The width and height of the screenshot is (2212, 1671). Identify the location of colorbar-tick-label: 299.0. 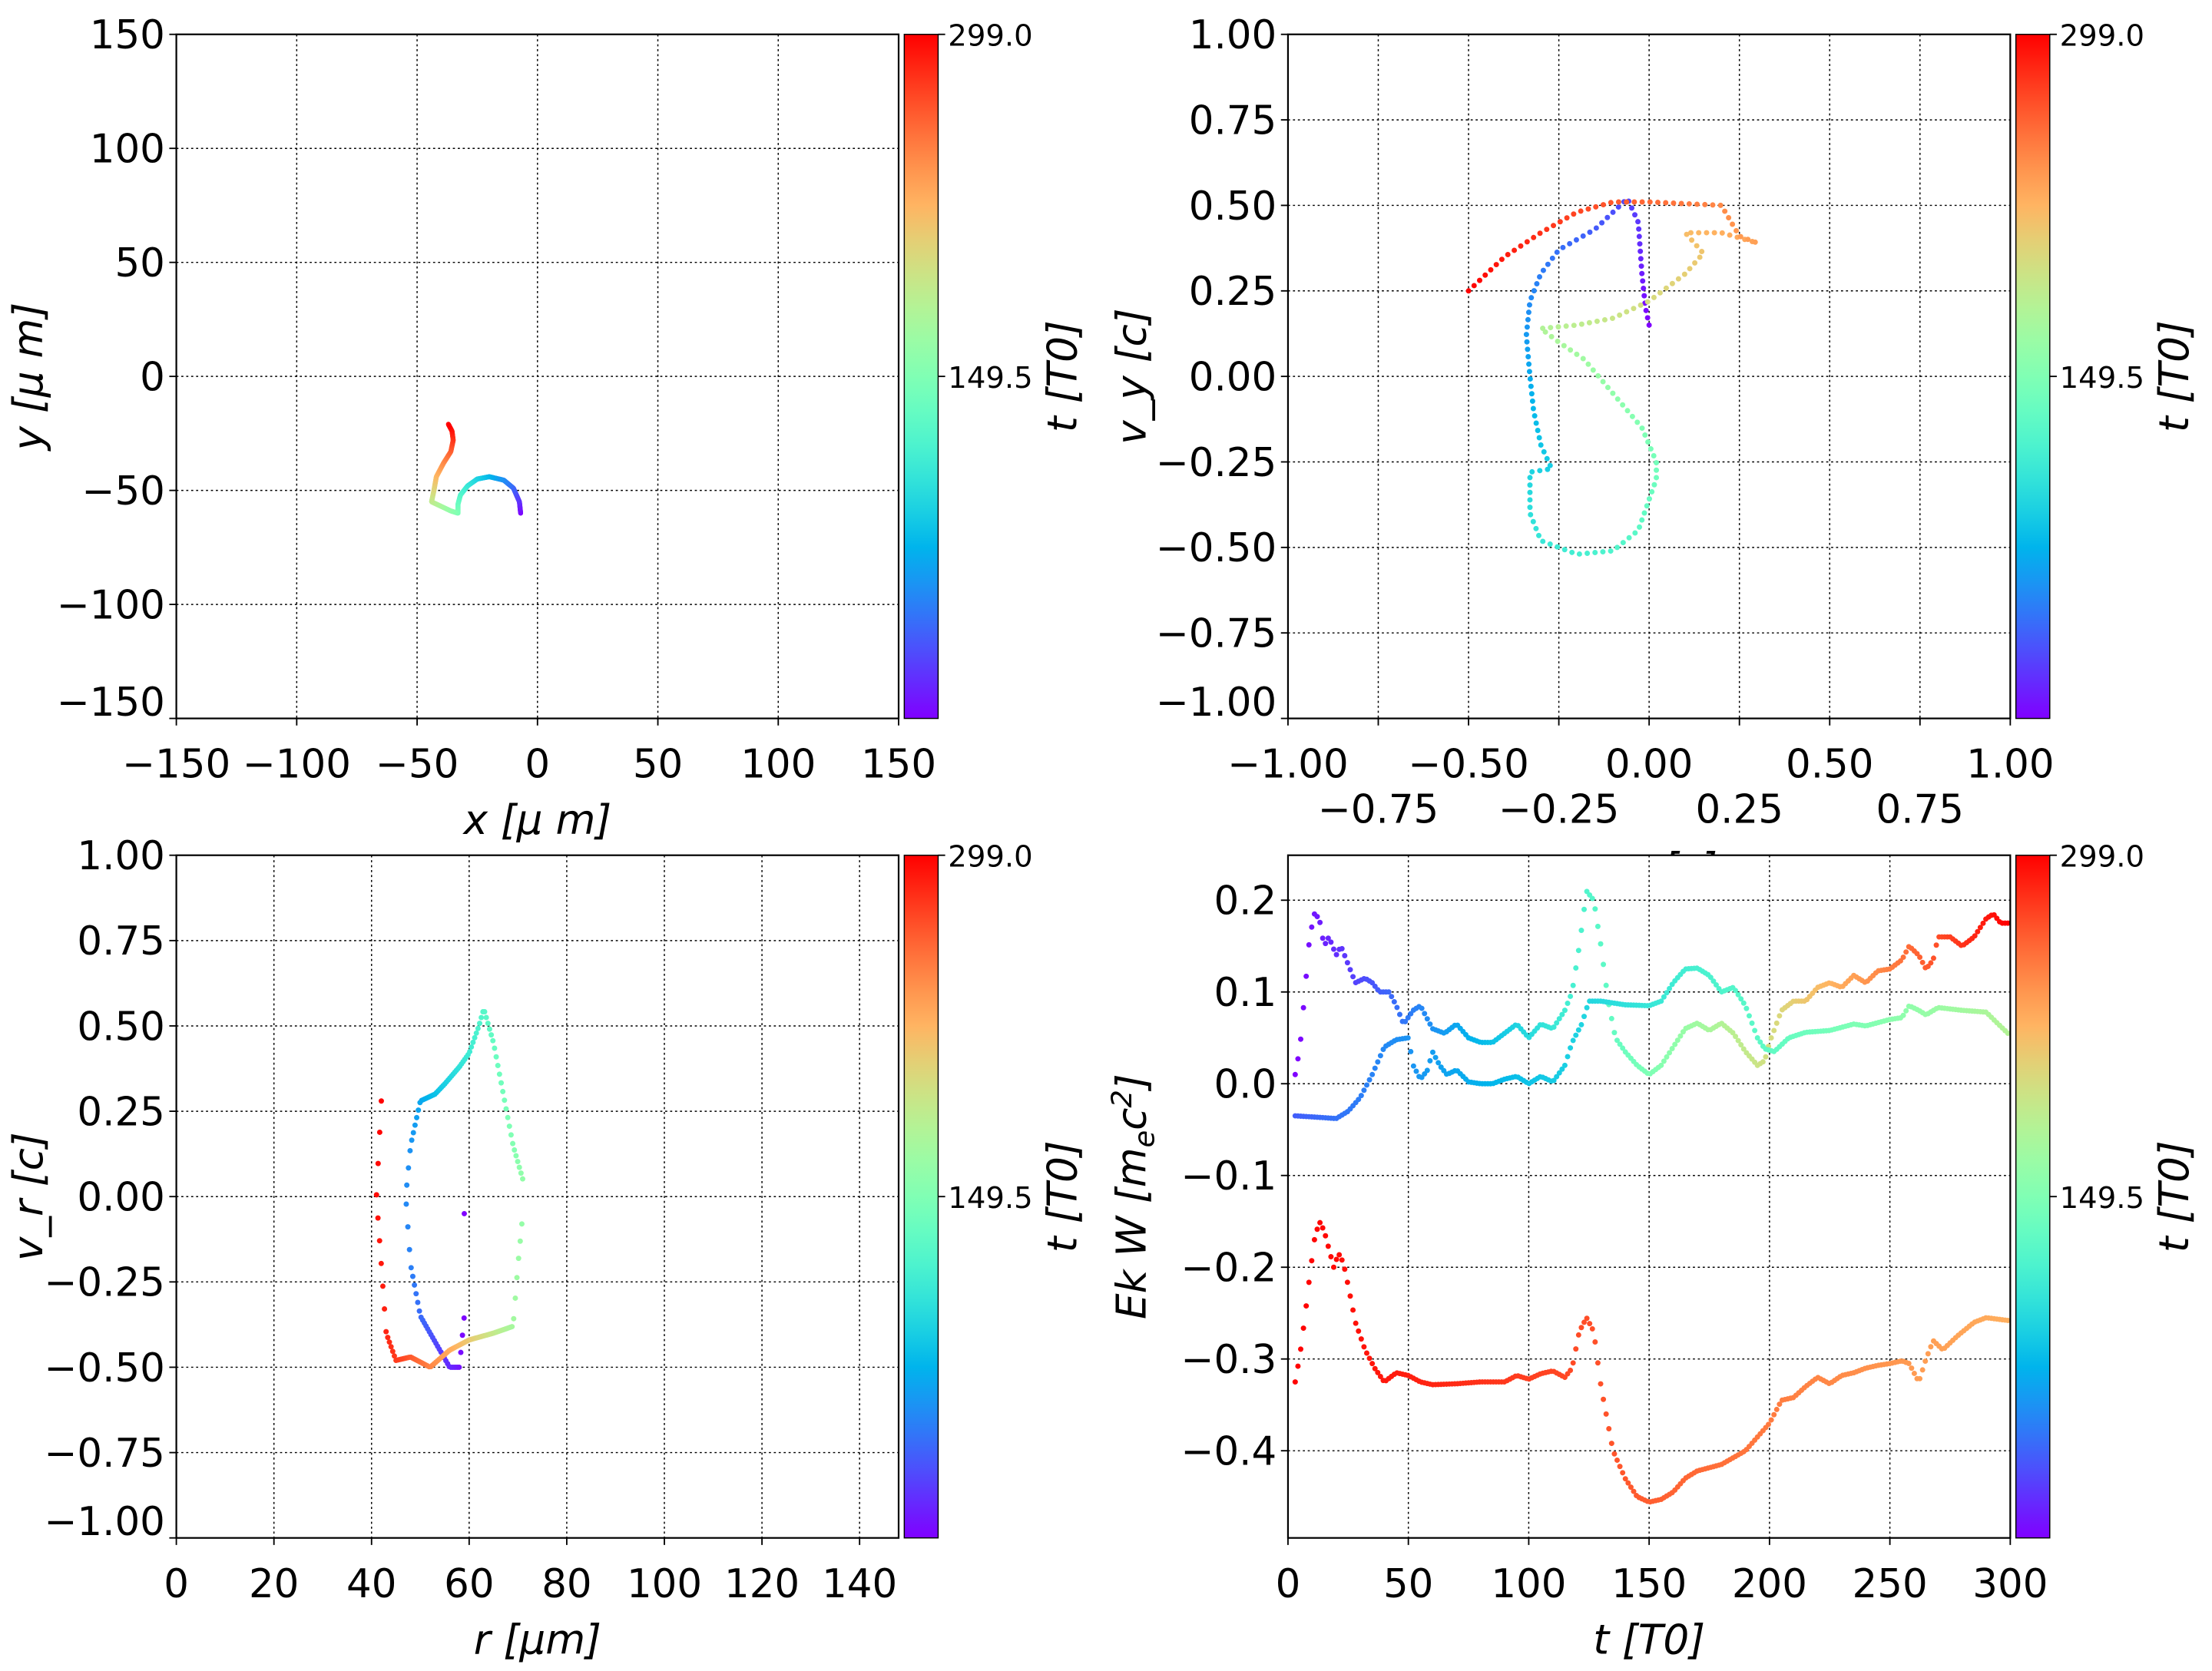
(2102, 35).